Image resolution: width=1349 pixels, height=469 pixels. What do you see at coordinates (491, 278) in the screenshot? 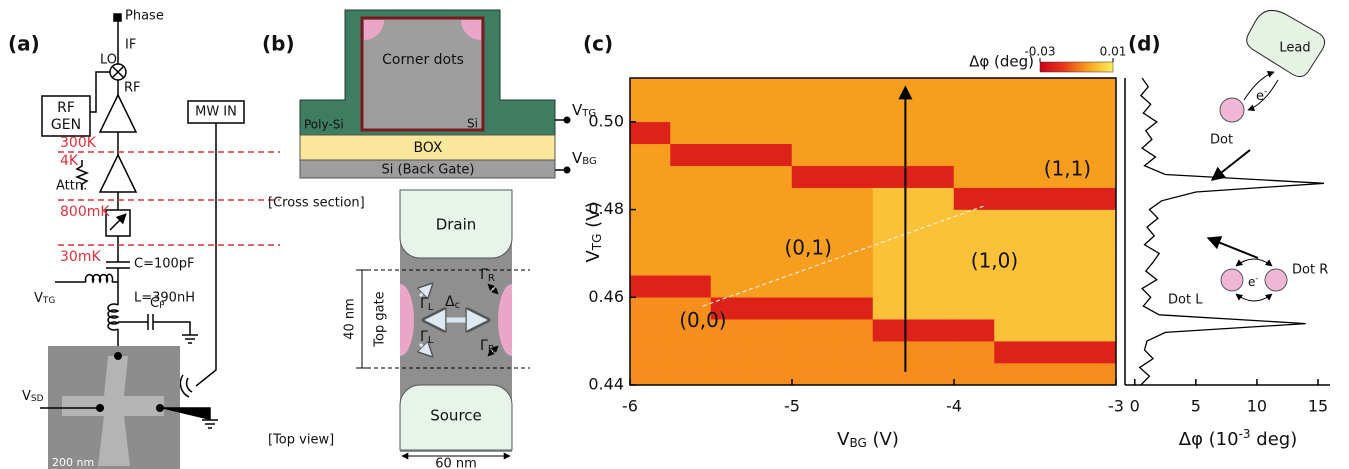
I see `label-sub: R` at bounding box center [491, 278].